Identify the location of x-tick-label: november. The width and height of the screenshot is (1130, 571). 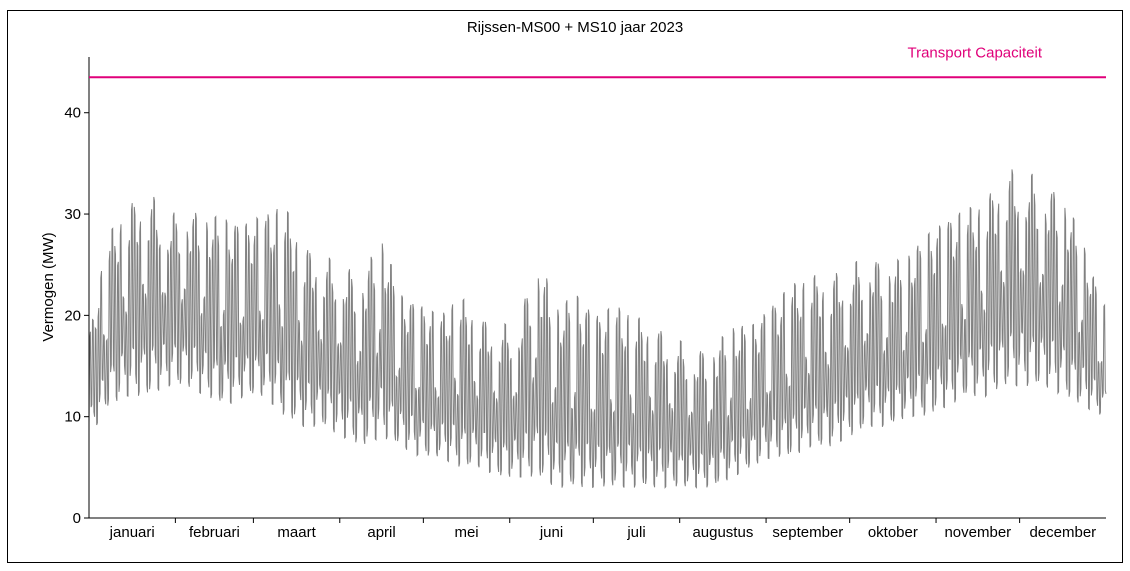
(977, 532).